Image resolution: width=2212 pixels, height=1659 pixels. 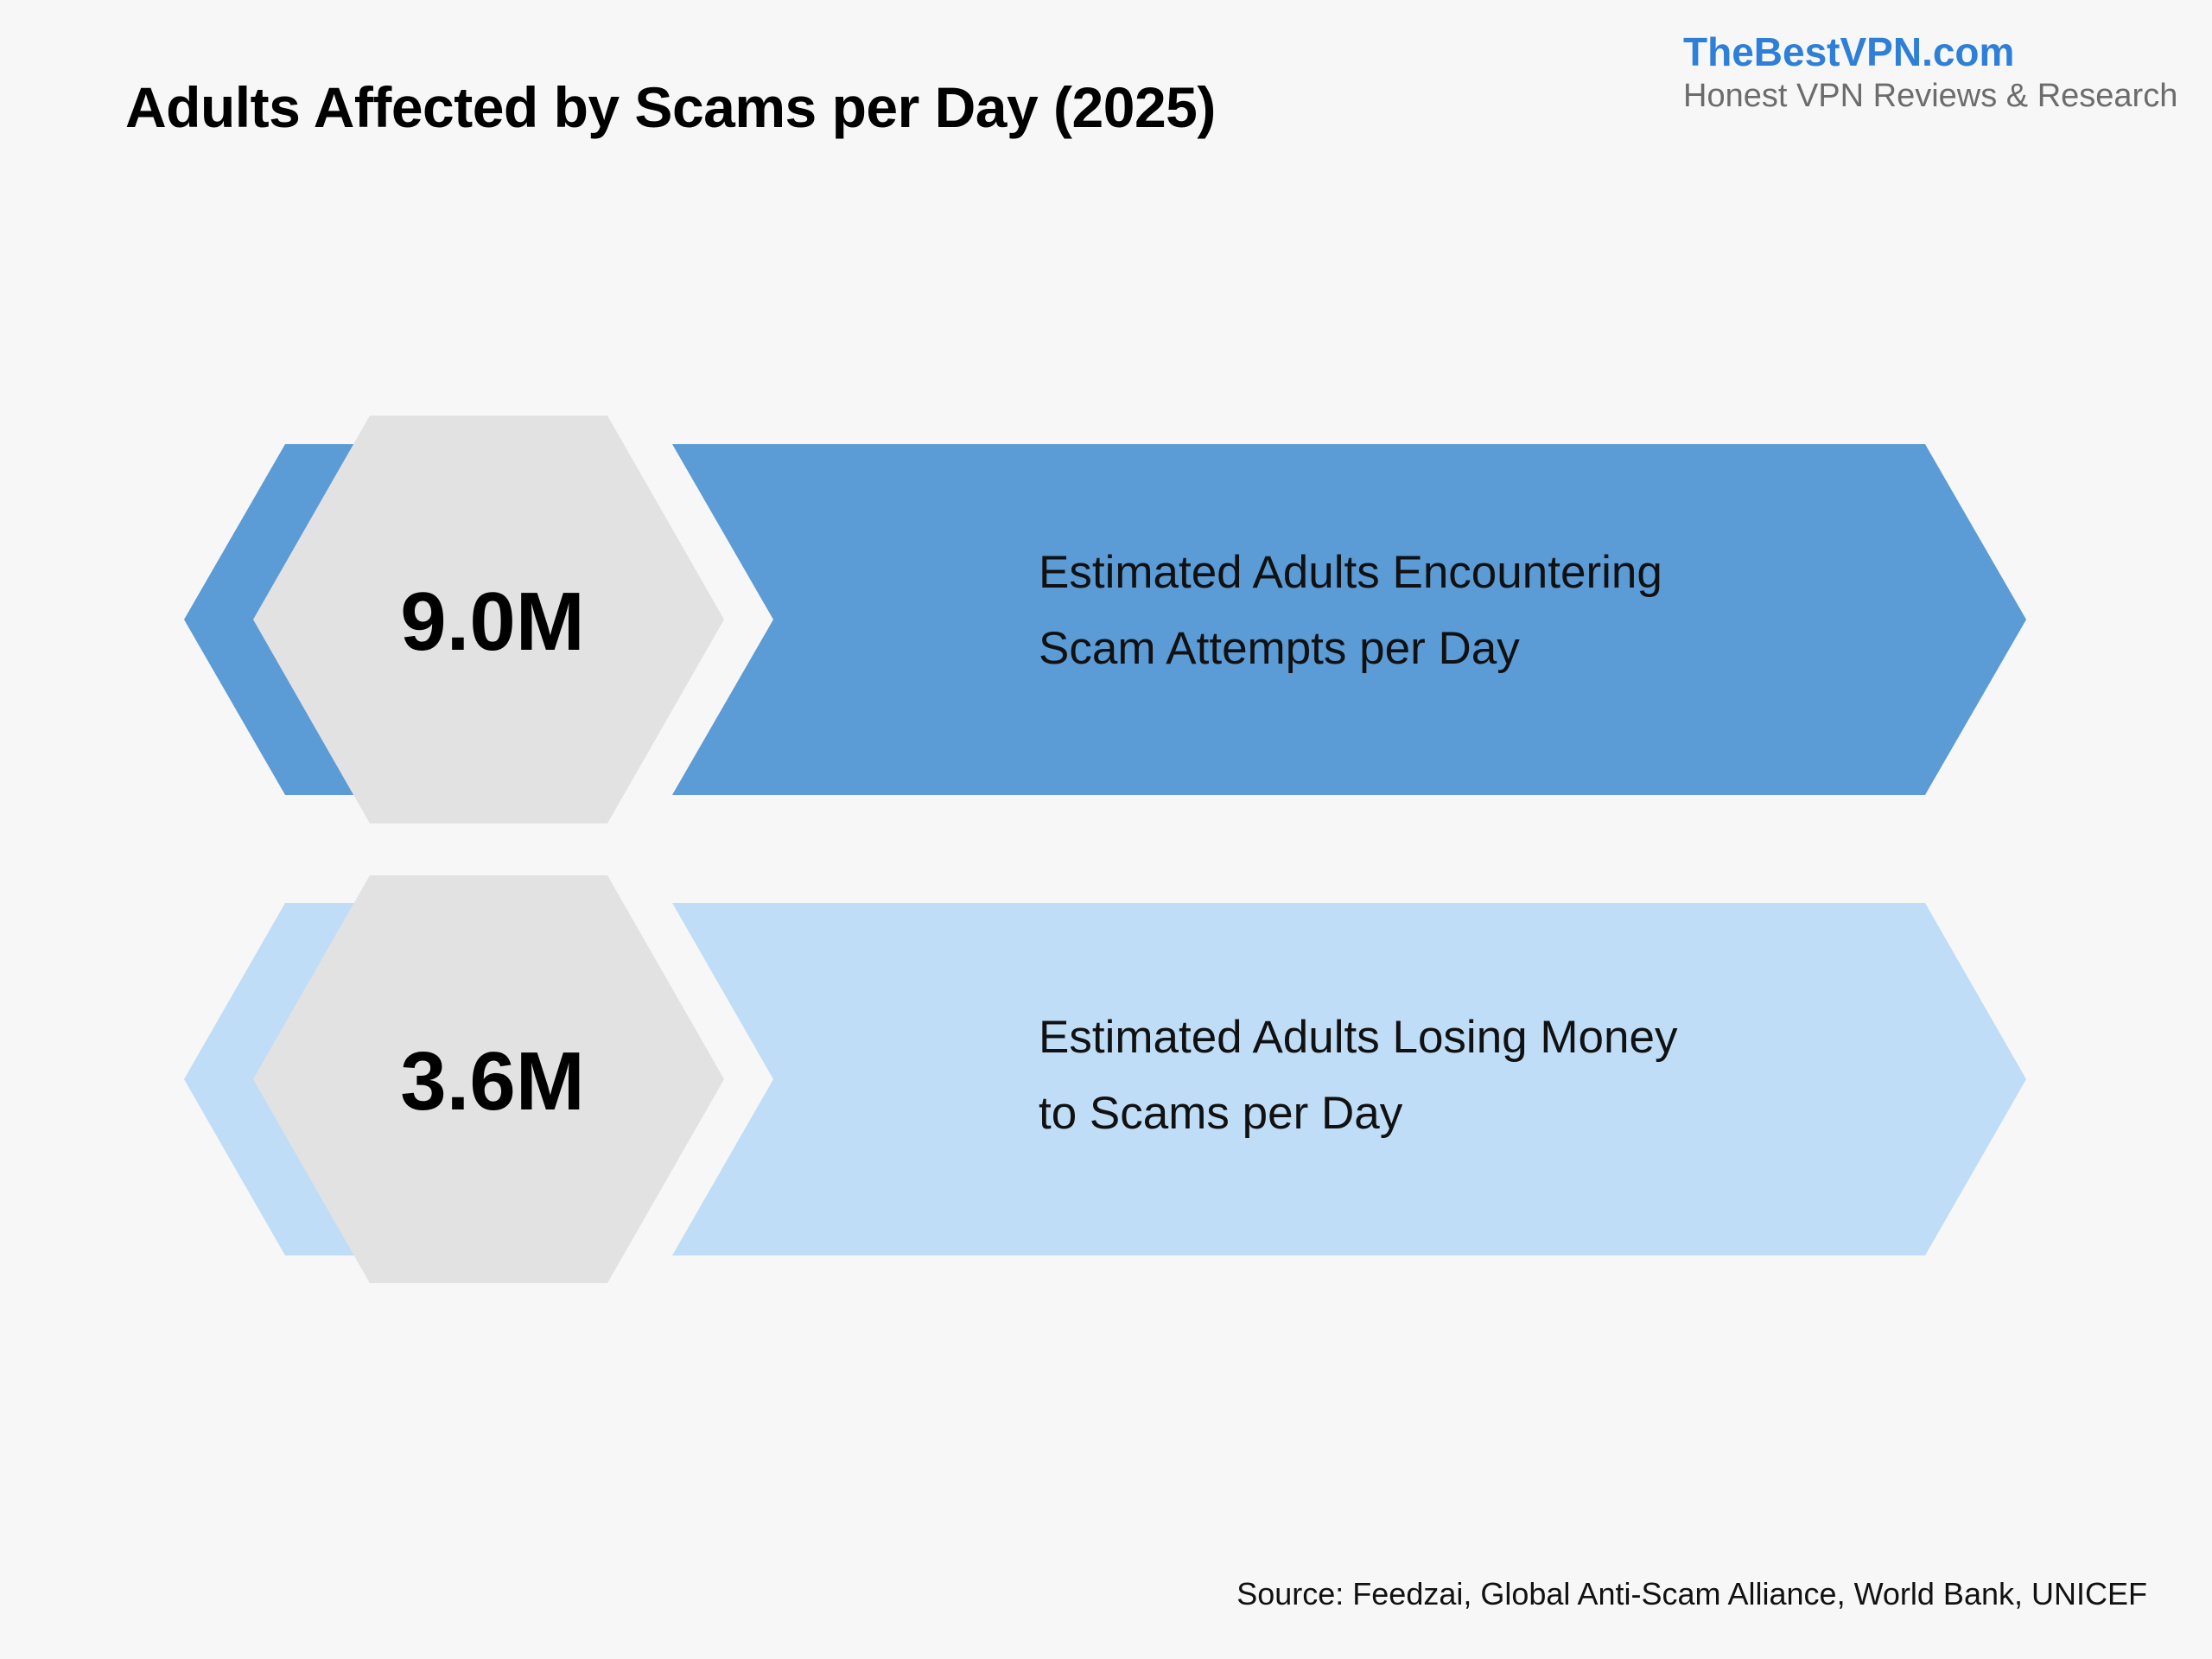 I want to click on stat-1-left-cap, so click(x=270, y=619).